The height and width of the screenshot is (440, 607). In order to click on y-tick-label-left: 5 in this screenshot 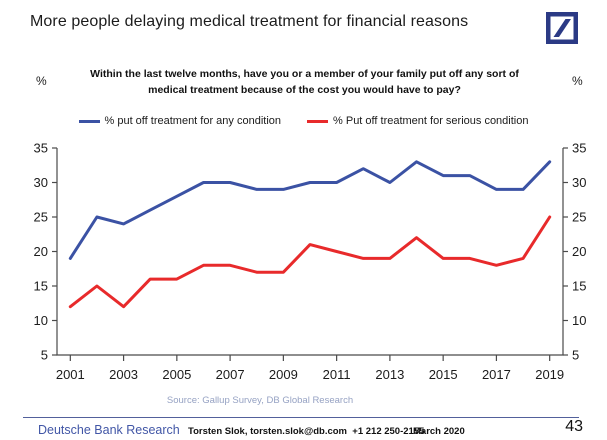, I will do `click(44, 355)`.